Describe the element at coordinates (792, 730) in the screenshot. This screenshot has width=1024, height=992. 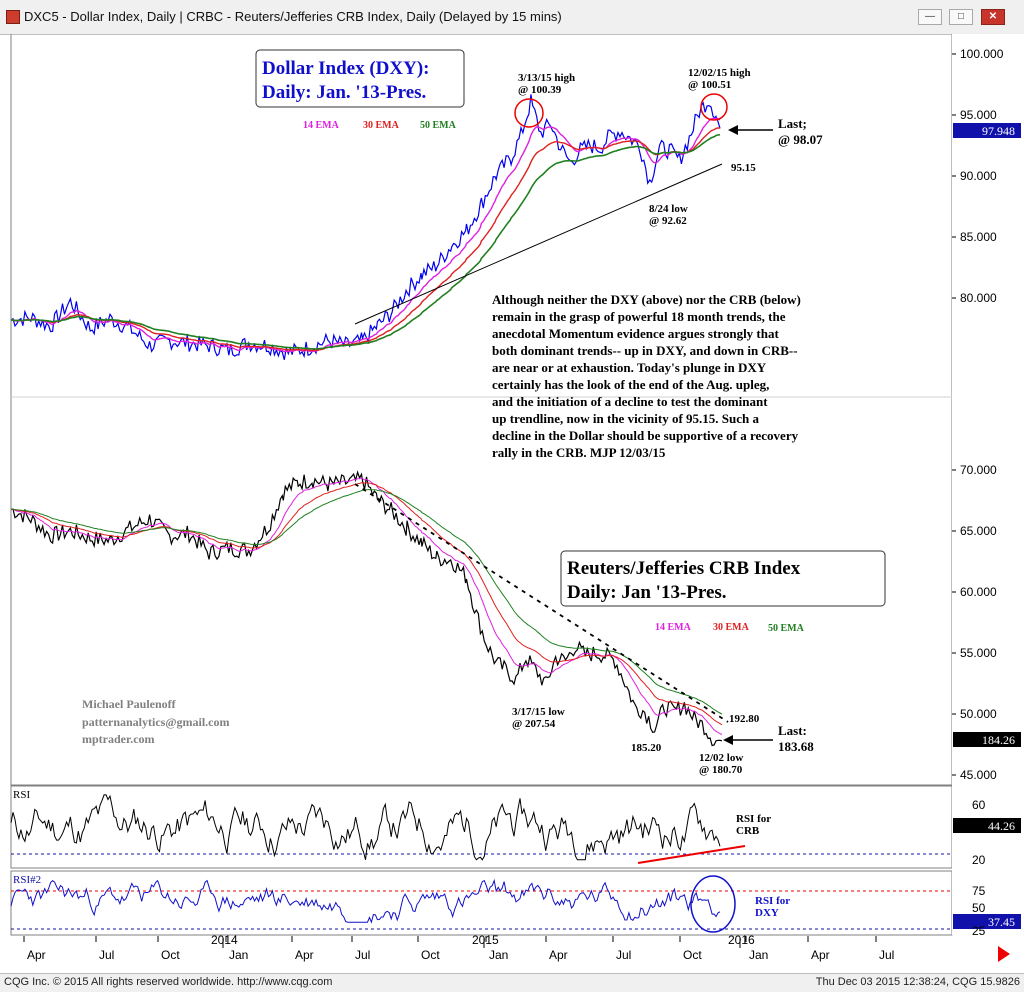
I see `crb-last-label-a: Last:` at that location.